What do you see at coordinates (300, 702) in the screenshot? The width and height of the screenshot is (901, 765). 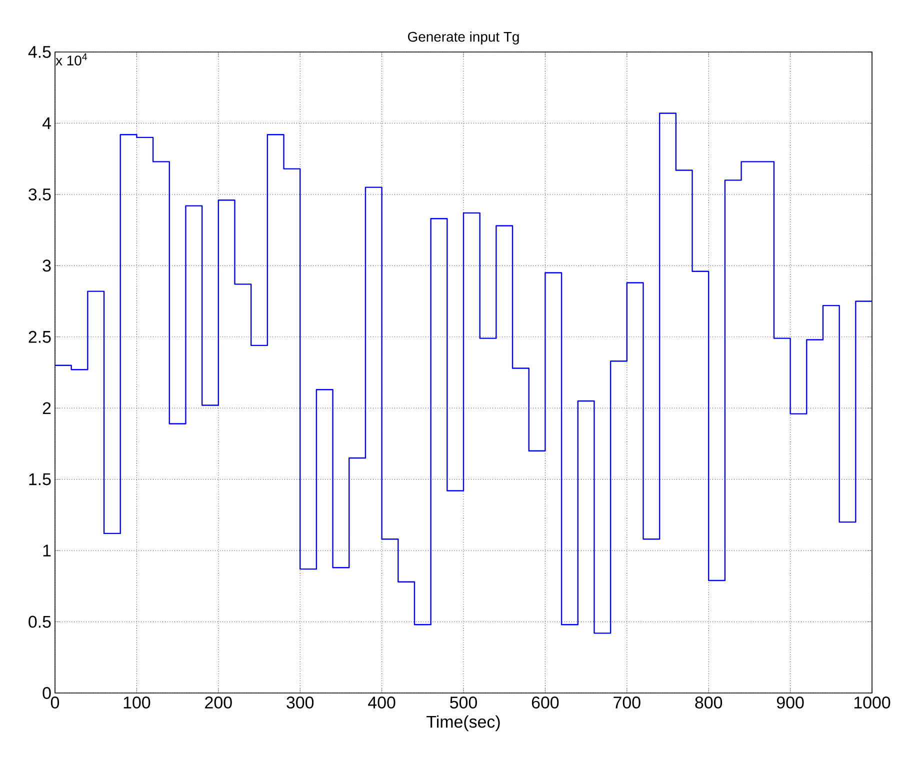 I see `x-tick-label: 300` at bounding box center [300, 702].